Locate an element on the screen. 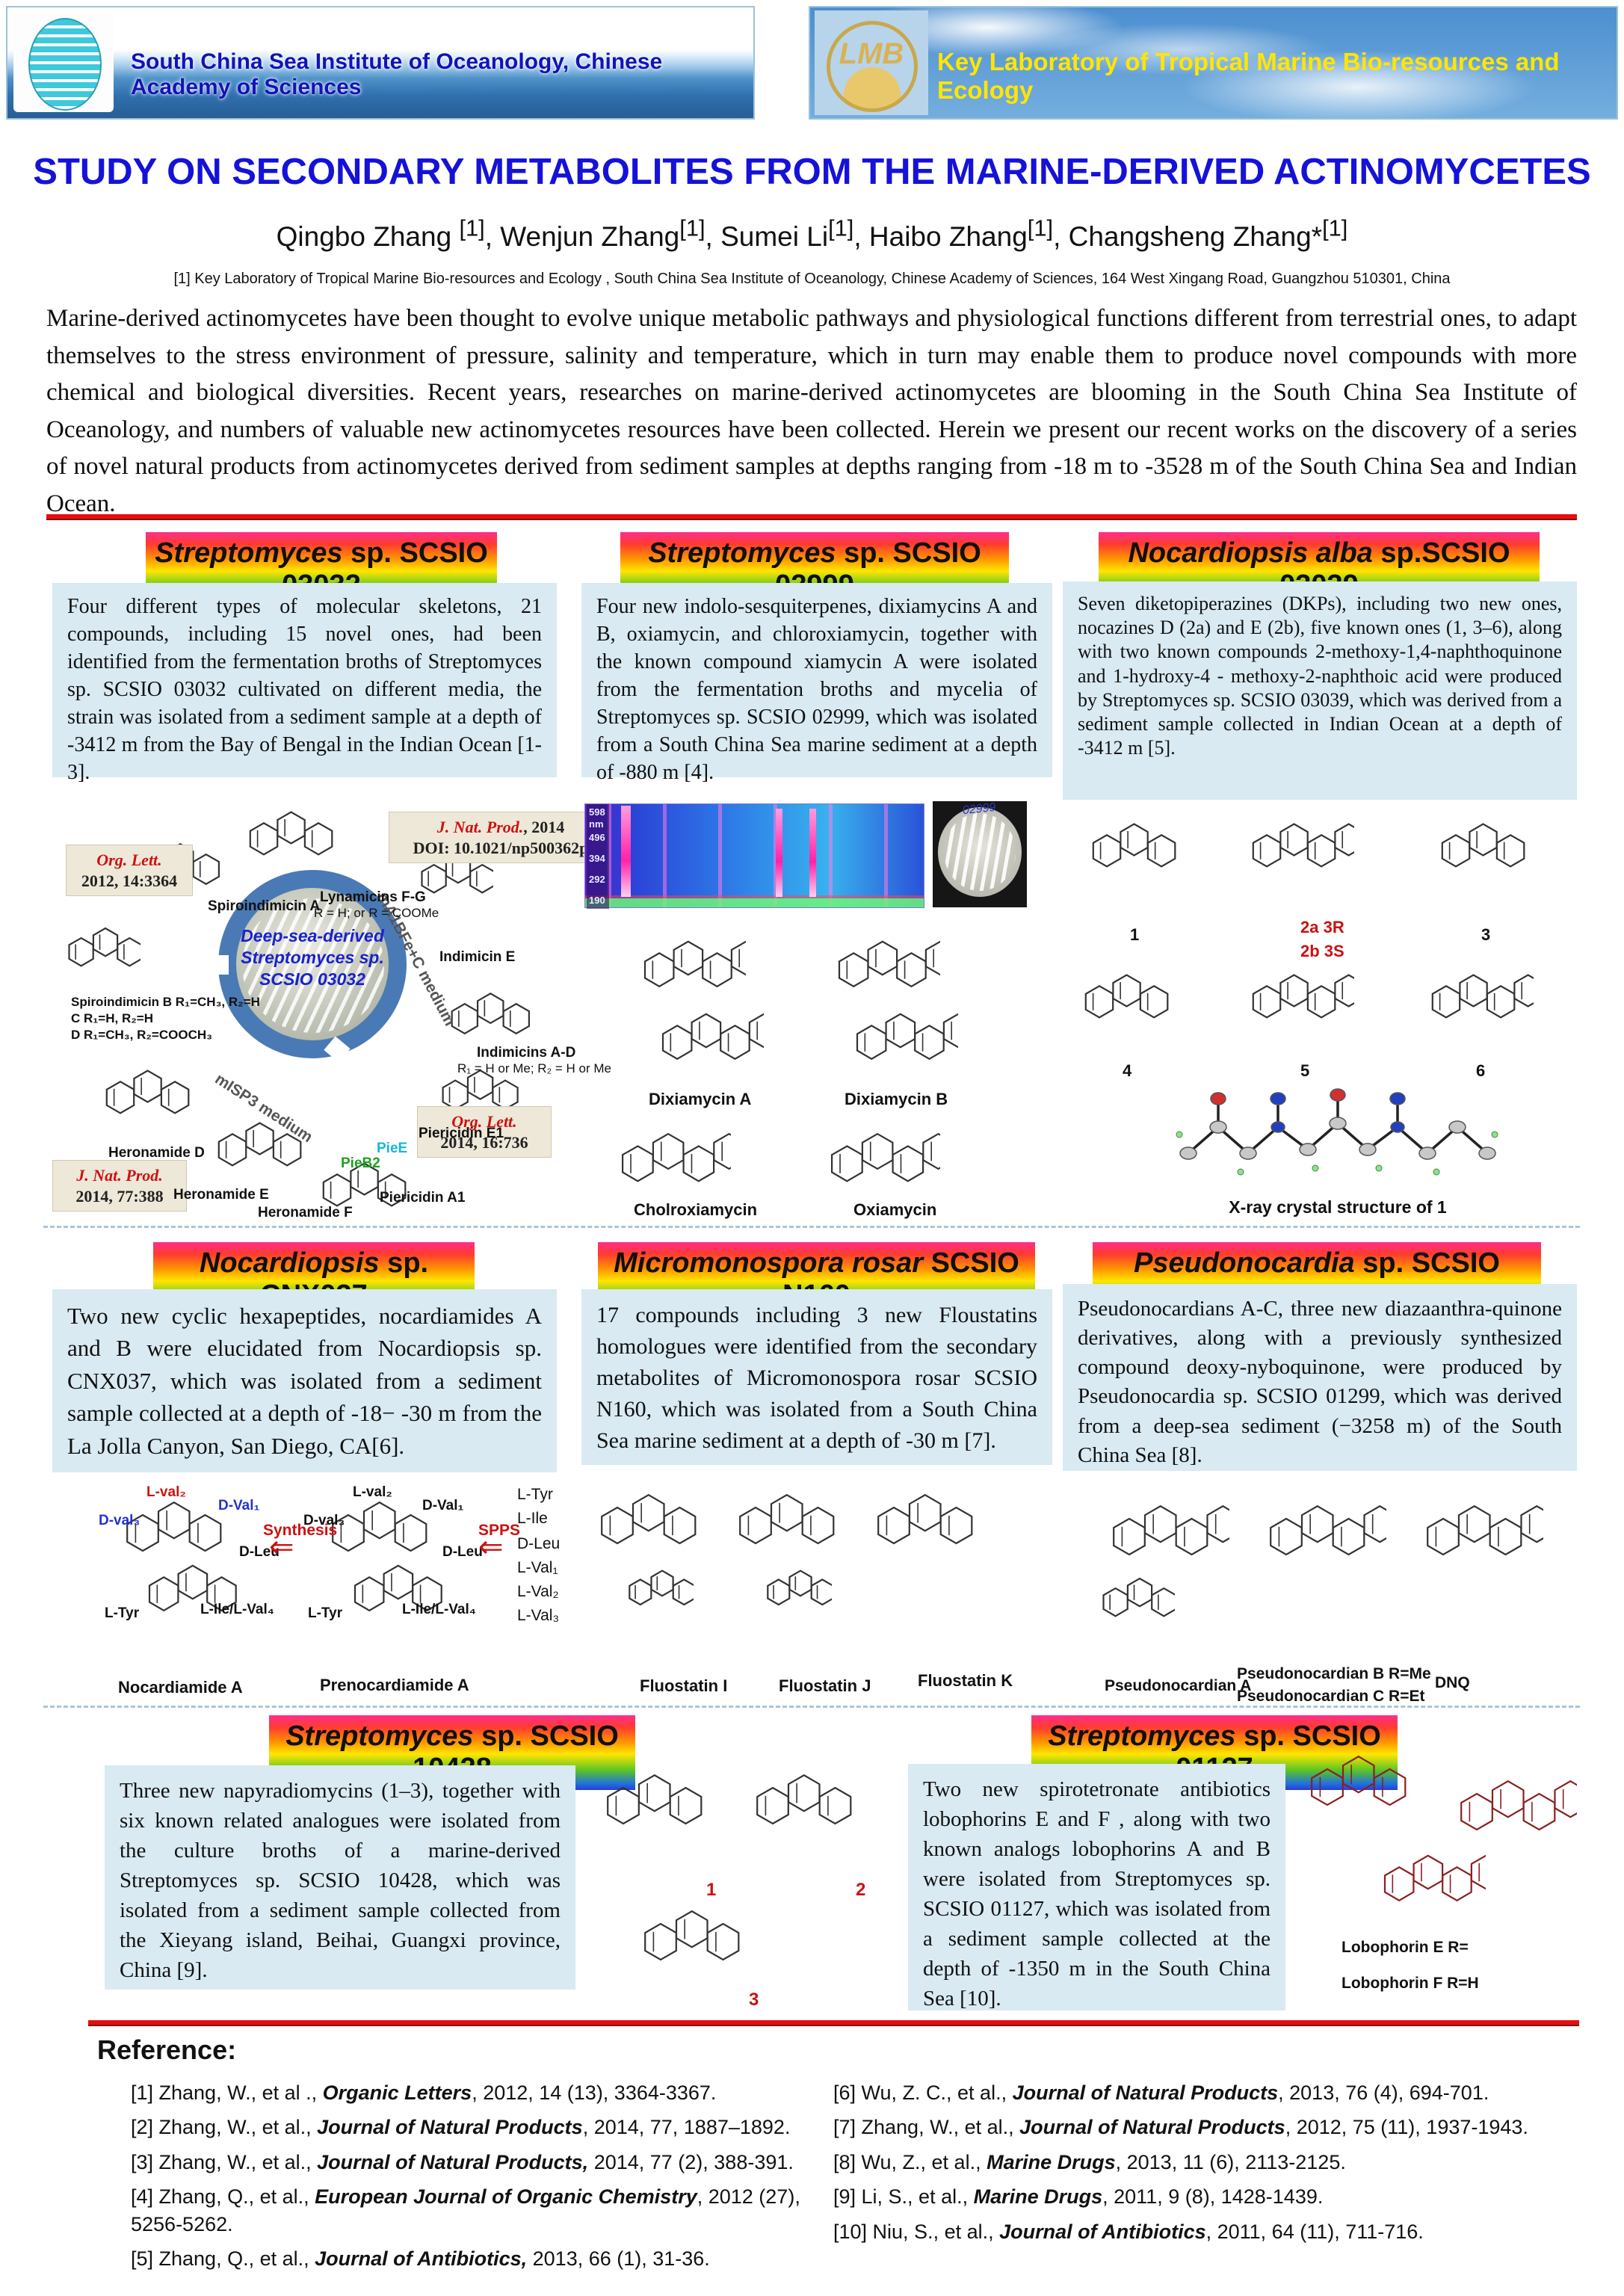 The height and width of the screenshot is (2296, 1624). compound-number: 4 is located at coordinates (1127, 1070).